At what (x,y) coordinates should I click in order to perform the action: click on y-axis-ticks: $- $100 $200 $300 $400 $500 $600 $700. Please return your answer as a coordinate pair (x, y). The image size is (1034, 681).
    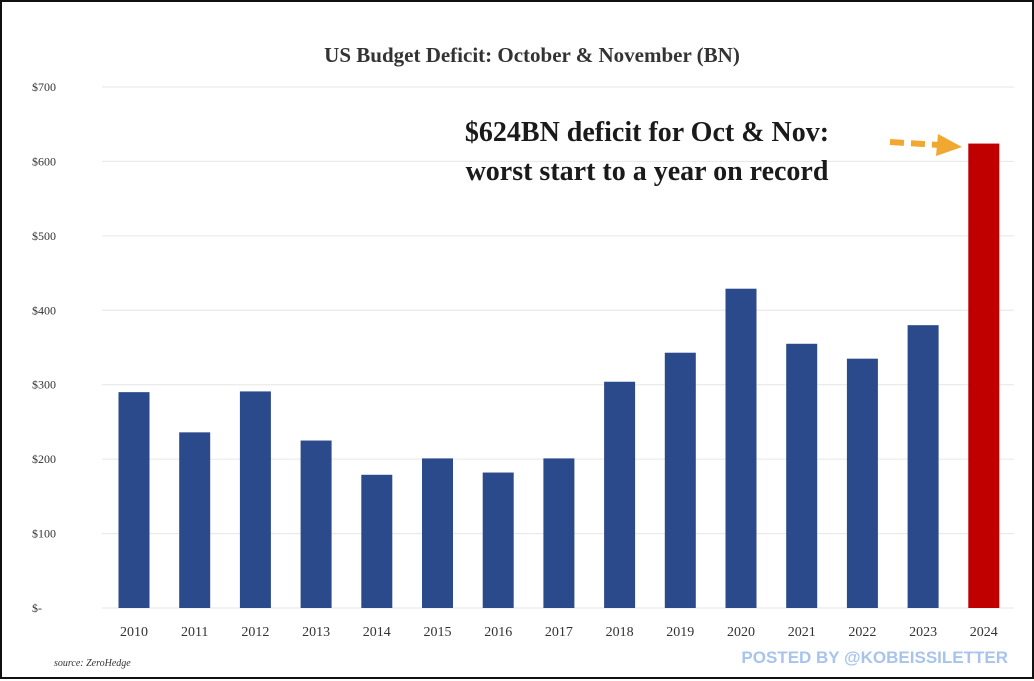
    Looking at the image, I should click on (44, 347).